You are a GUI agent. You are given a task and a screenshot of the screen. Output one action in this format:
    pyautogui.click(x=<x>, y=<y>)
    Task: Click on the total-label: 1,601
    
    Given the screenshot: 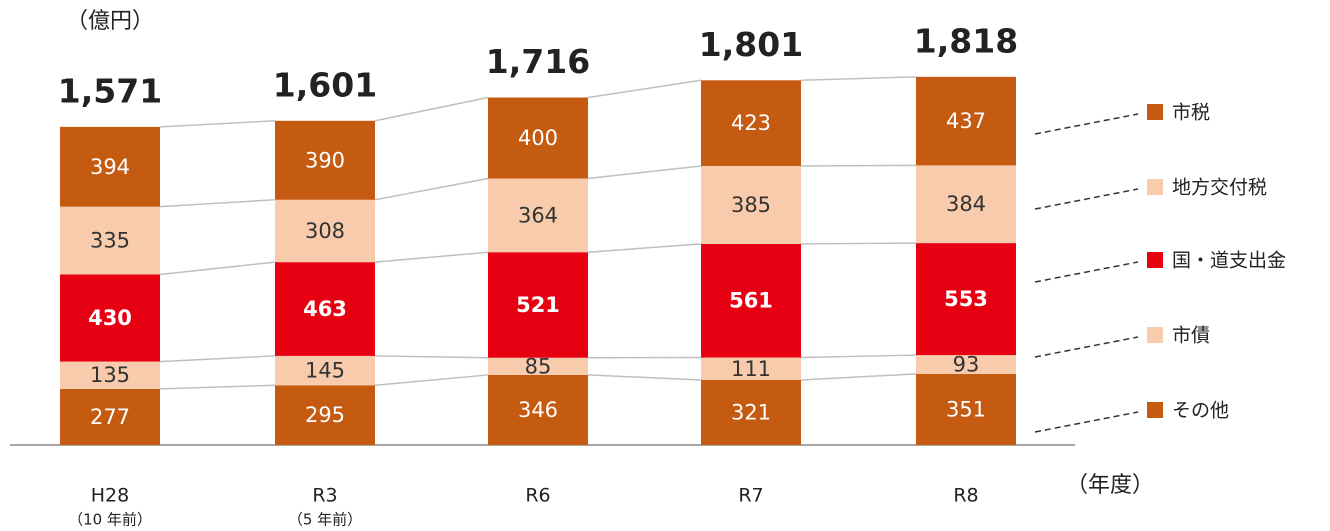 What is the action you would take?
    pyautogui.click(x=325, y=84)
    